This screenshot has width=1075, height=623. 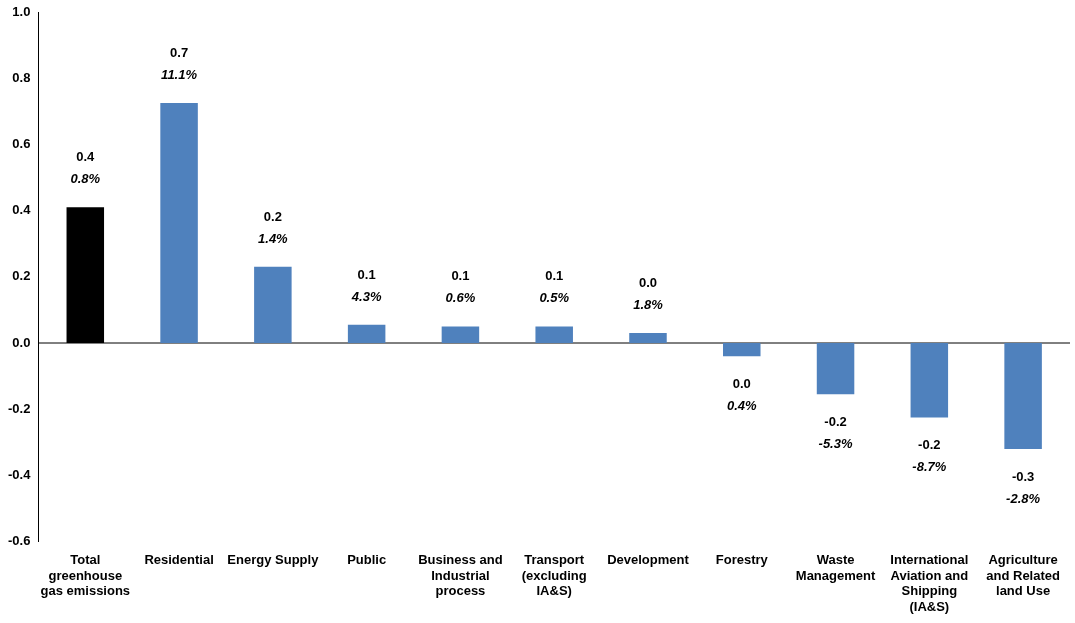 What do you see at coordinates (21, 143) in the screenshot?
I see `y-tick-label: 0.6` at bounding box center [21, 143].